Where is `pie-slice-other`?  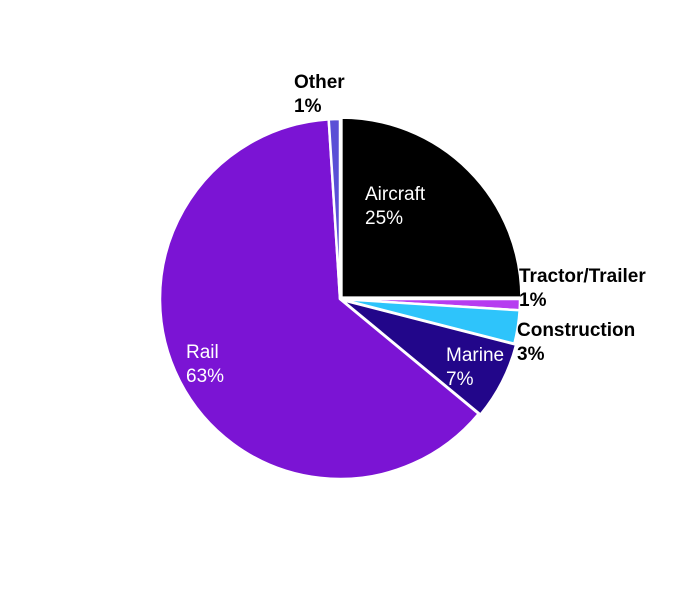 pie-slice-other is located at coordinates (334, 208).